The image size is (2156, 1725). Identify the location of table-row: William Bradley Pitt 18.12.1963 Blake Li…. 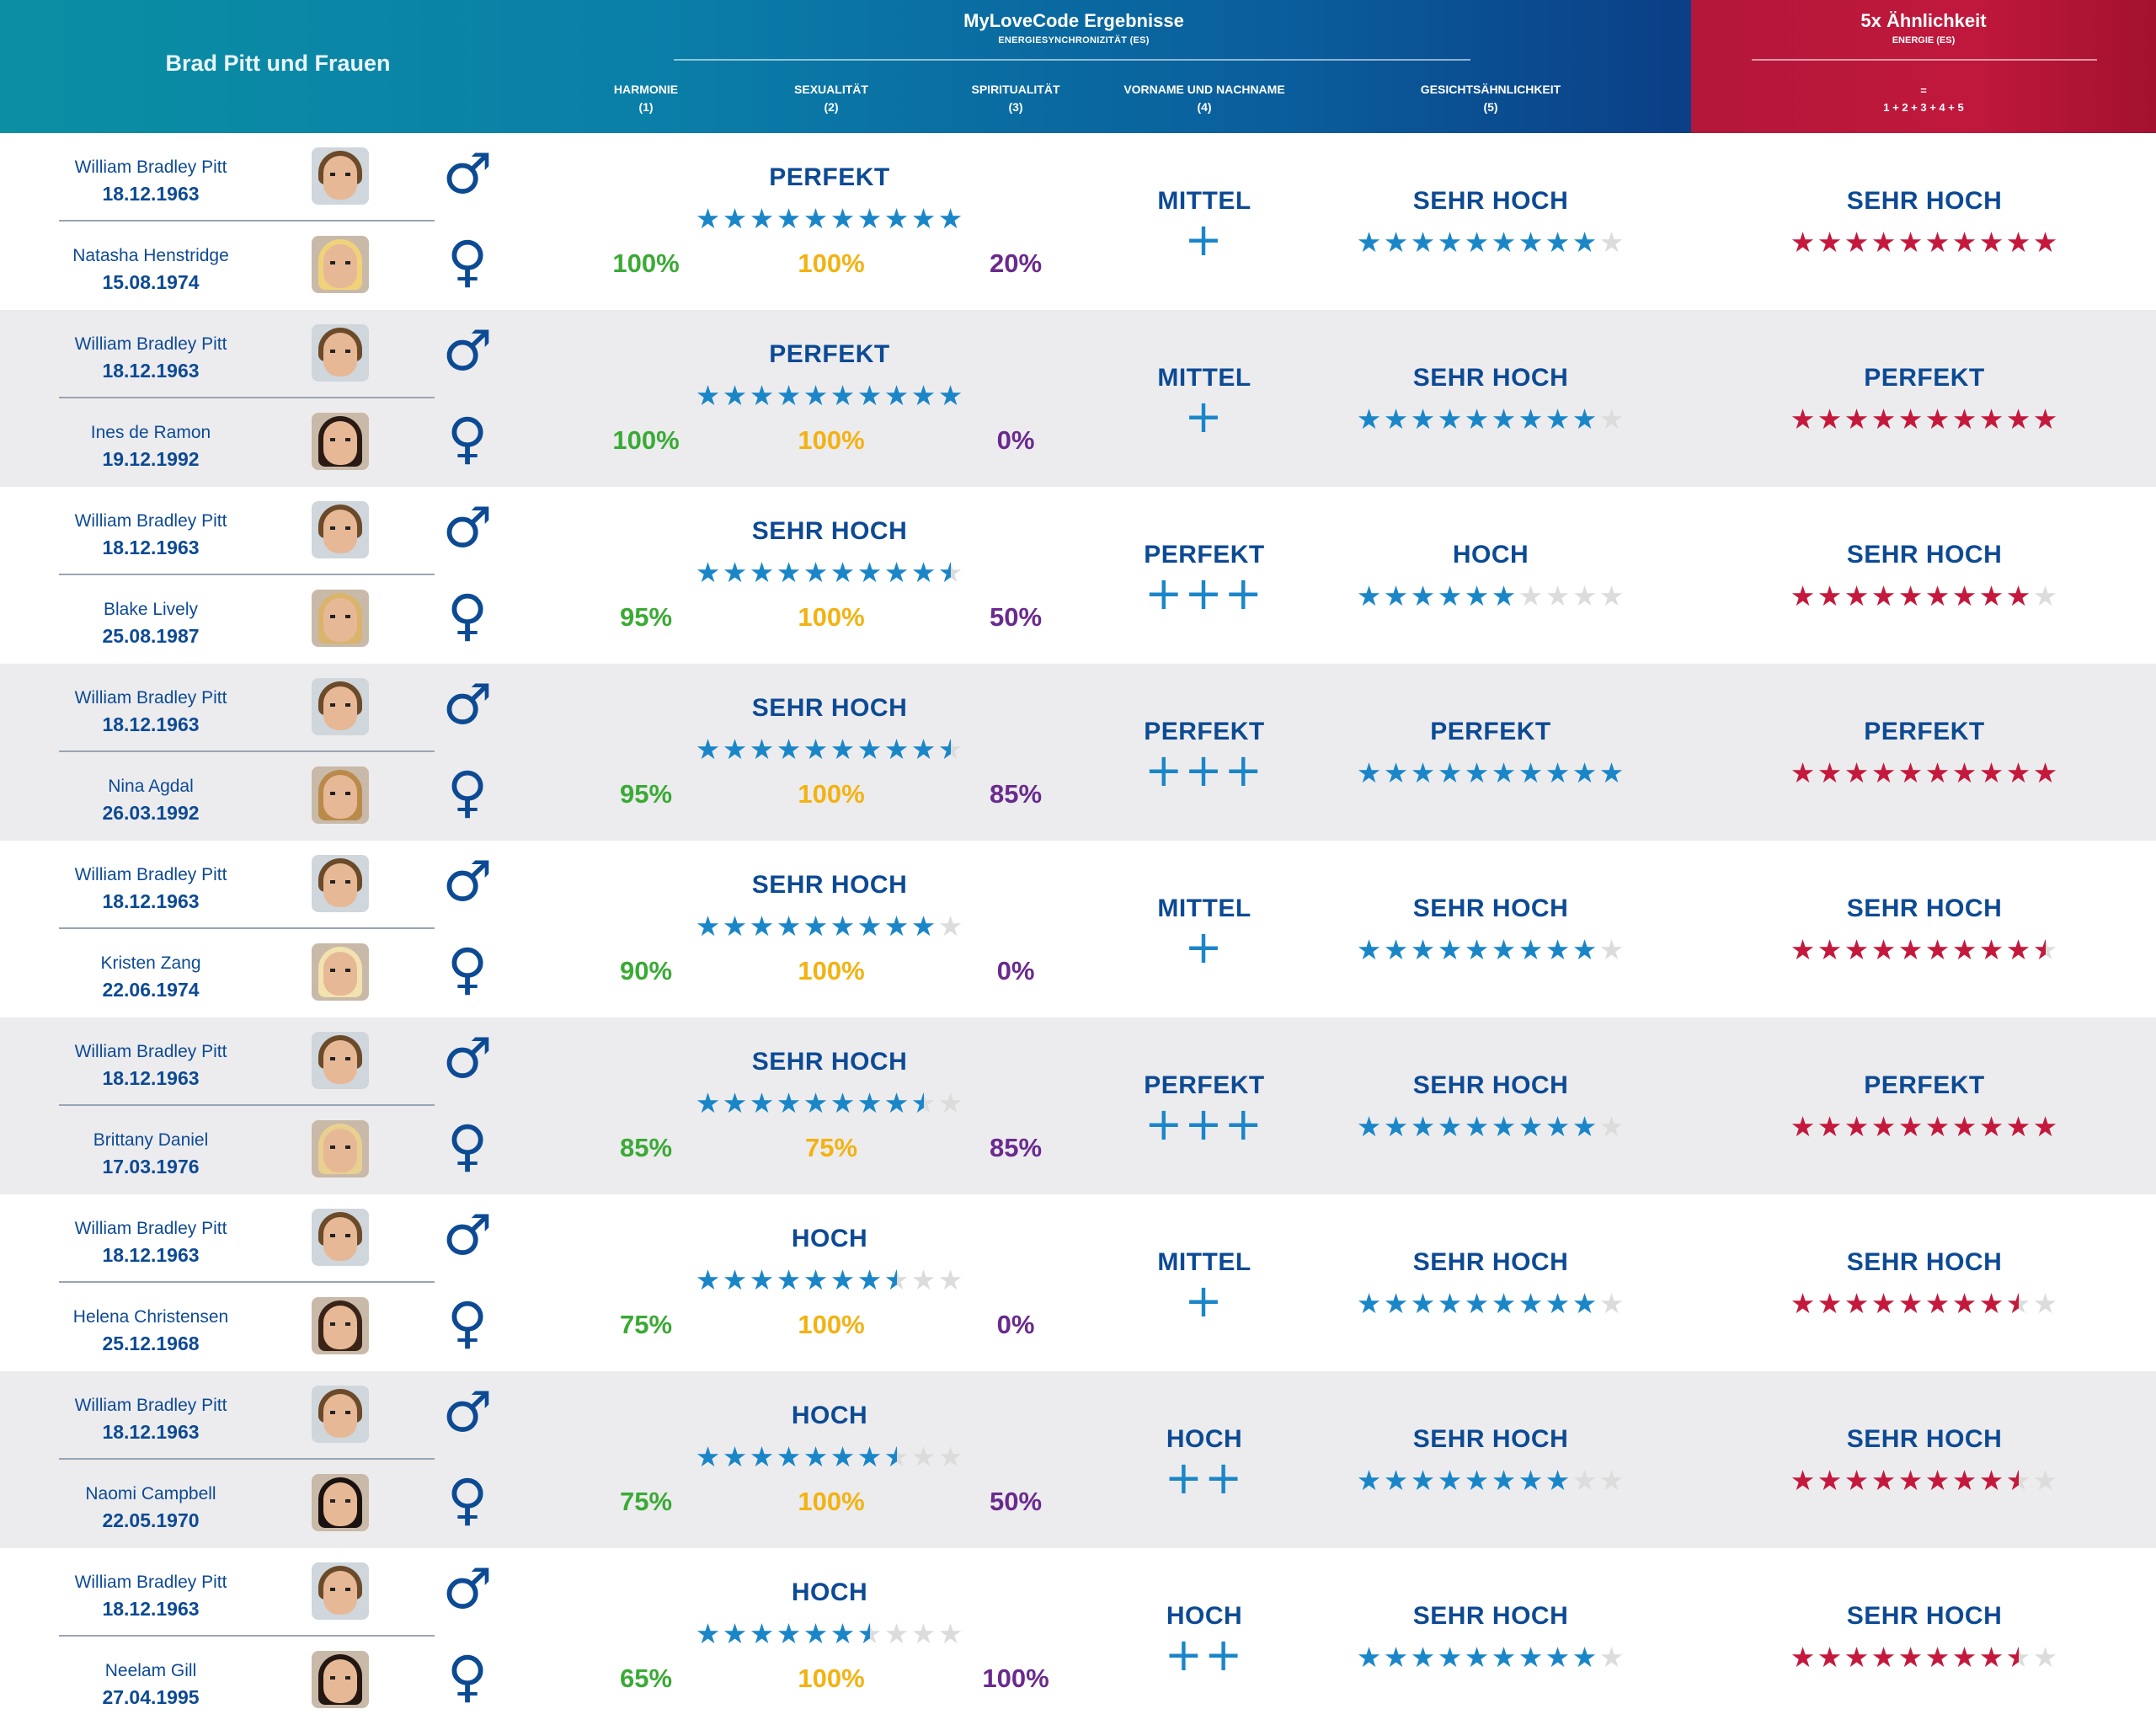
(1078, 575).